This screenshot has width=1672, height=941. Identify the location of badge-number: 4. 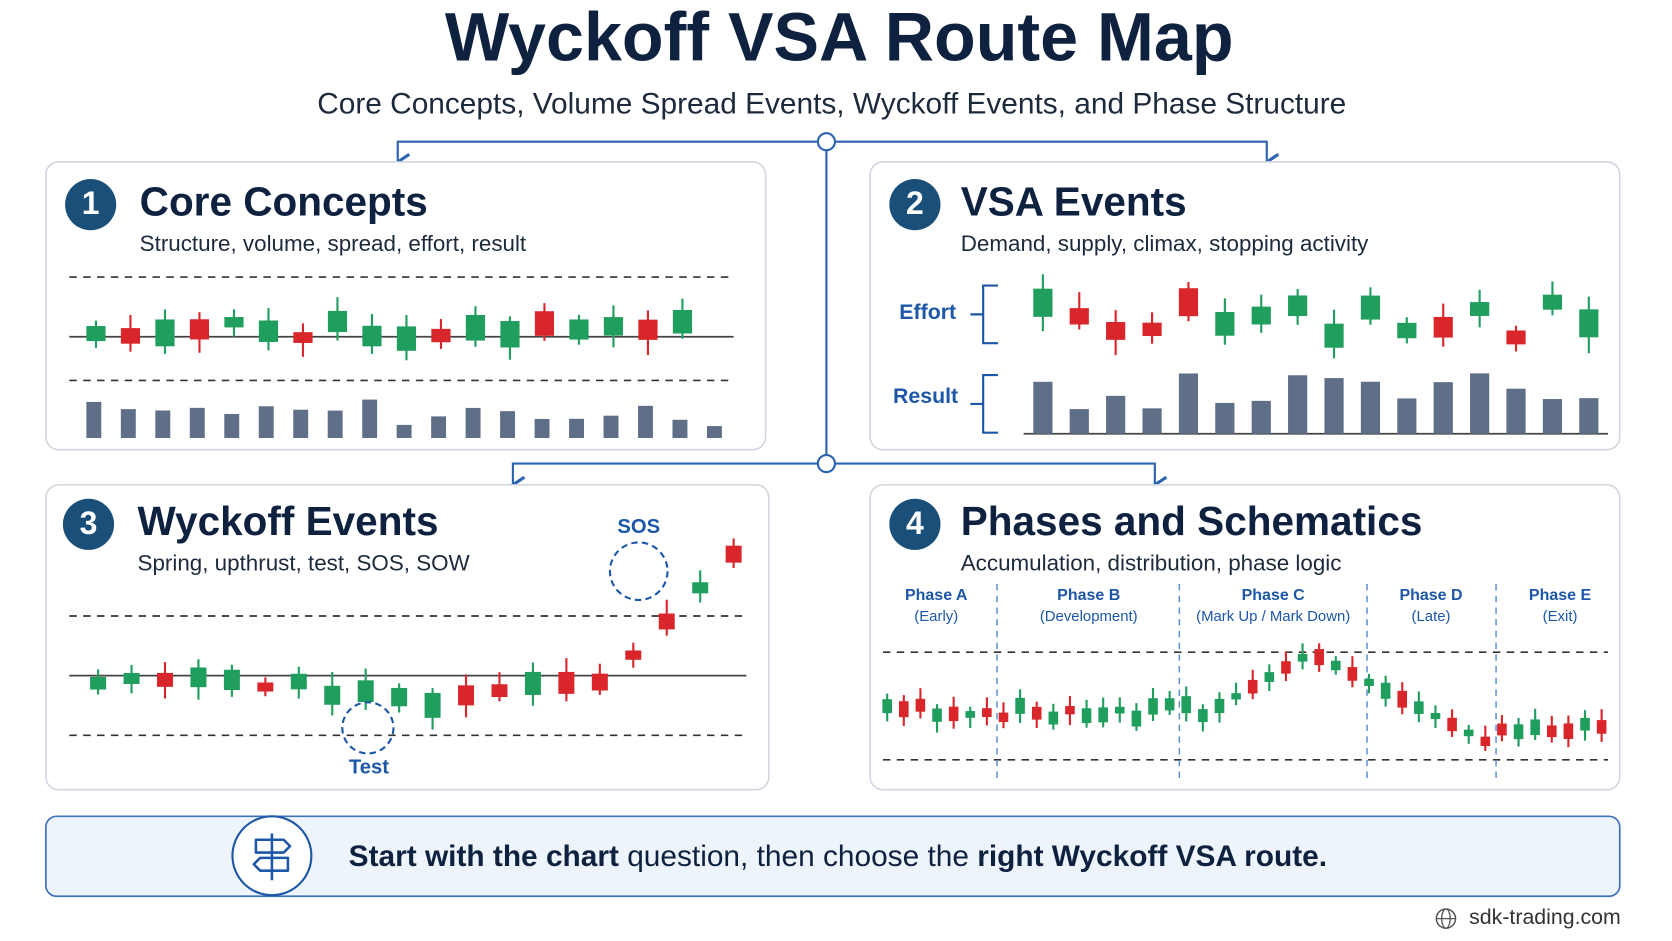
(915, 523).